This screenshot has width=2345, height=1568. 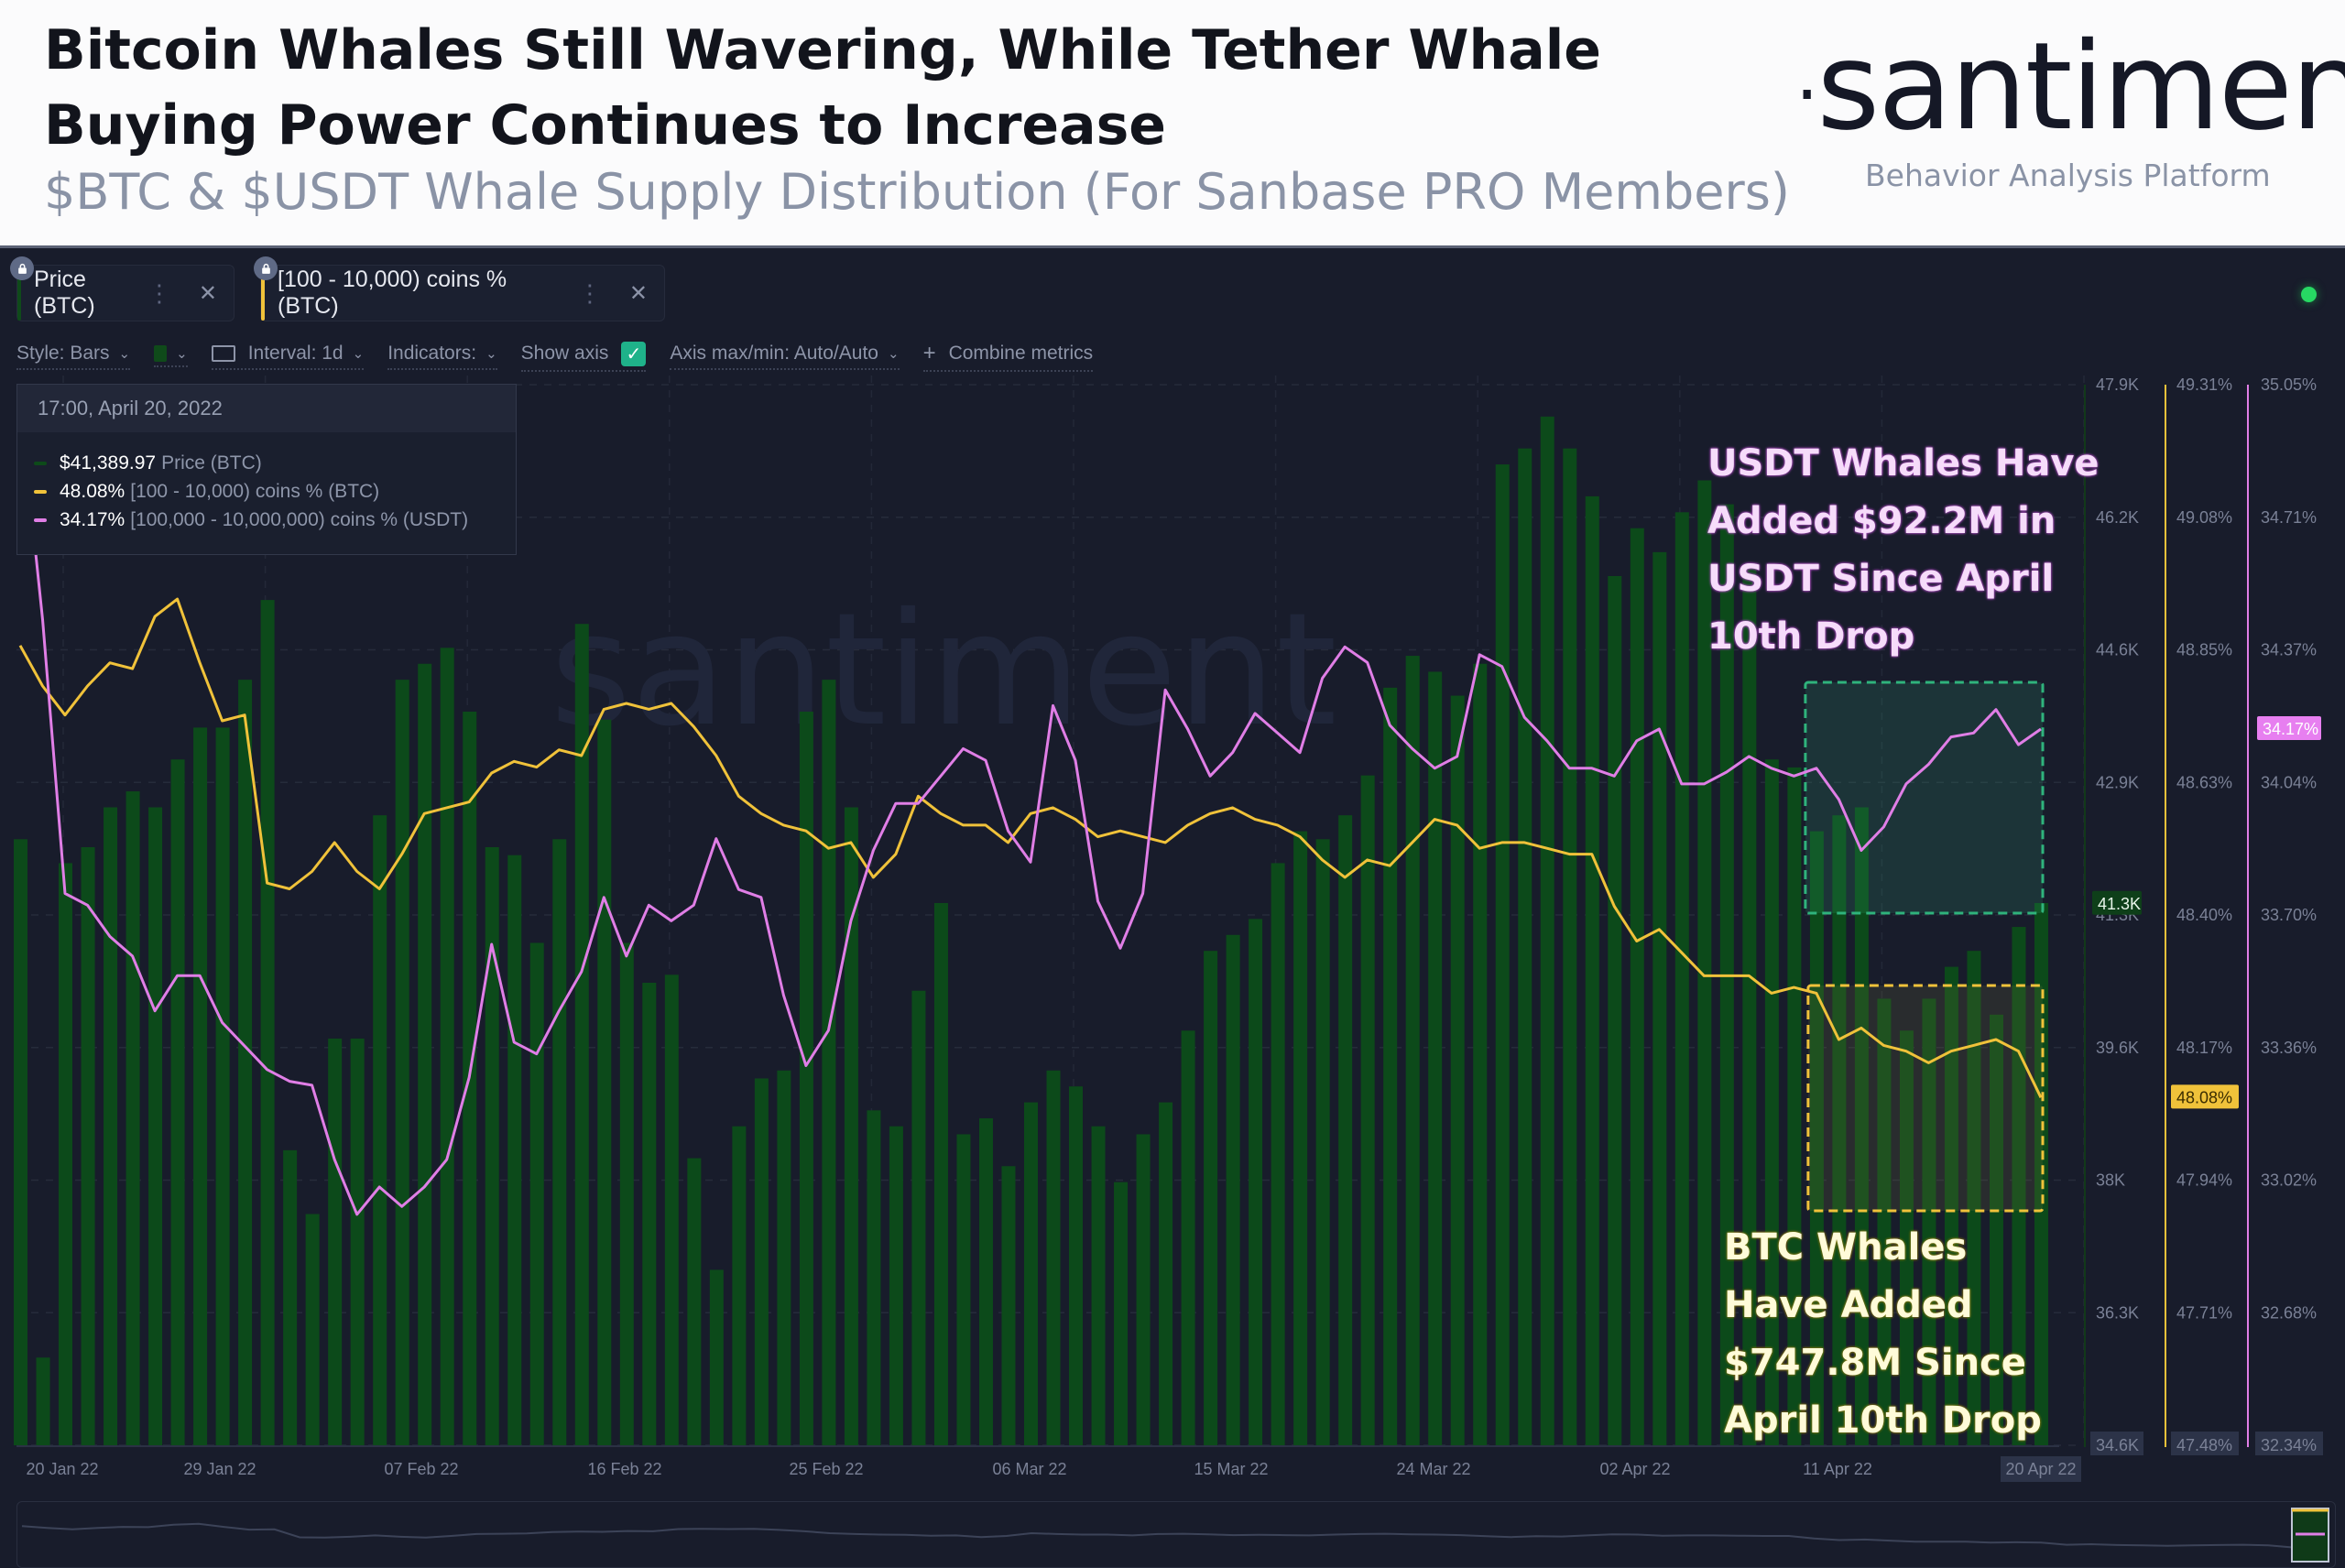 I want to click on combine-metrics-button: + Combine metrics, so click(x=1008, y=356).